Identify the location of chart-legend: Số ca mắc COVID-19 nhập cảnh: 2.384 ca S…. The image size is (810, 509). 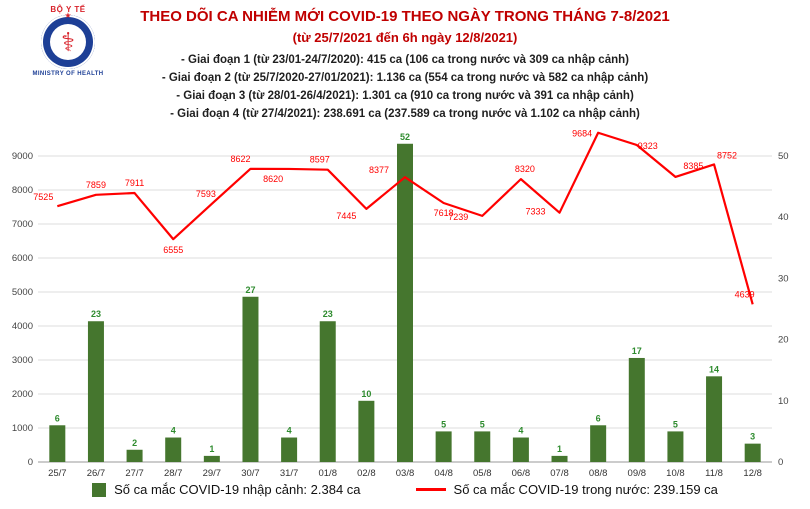
(405, 489).